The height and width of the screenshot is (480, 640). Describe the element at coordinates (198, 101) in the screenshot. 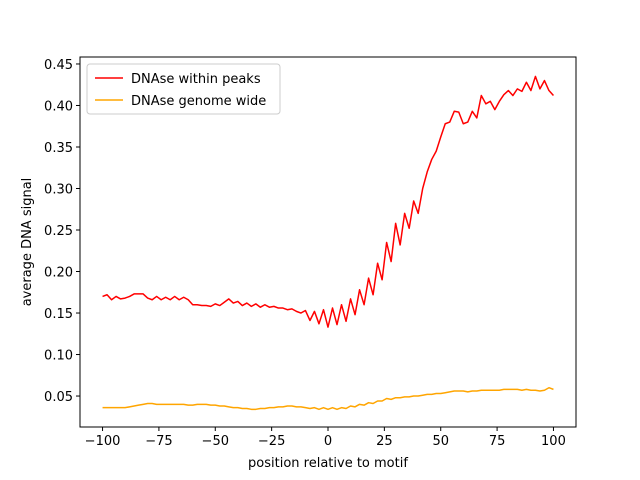

I see `legend-label: DNAse genome wide` at that location.